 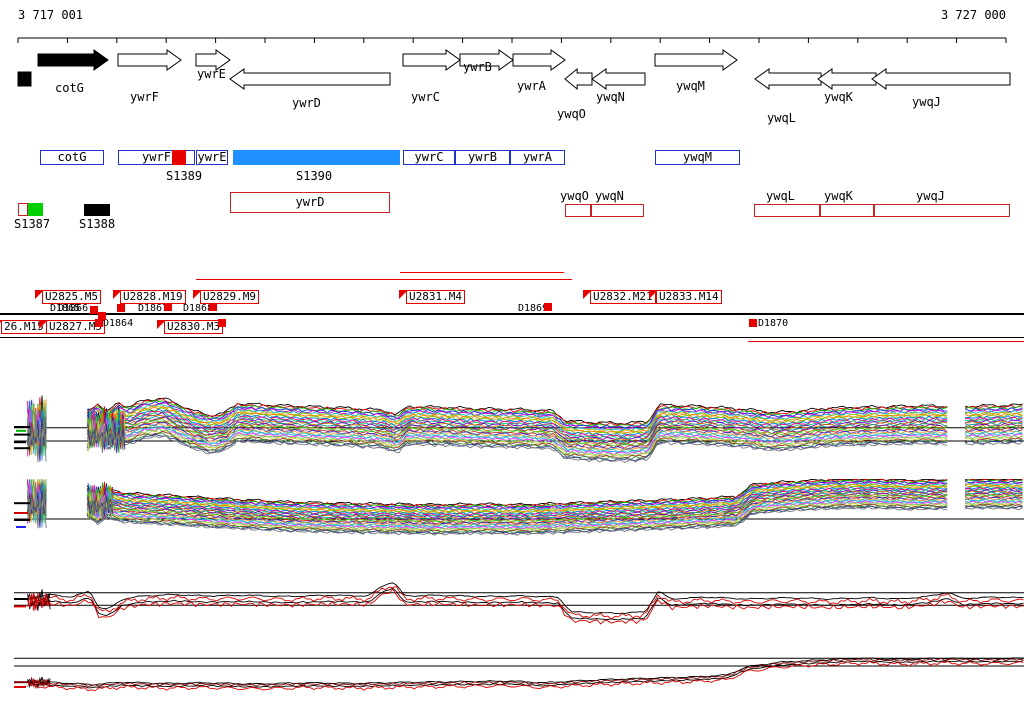 I want to click on gene-arrow-ywqM, so click(x=696, y=60).